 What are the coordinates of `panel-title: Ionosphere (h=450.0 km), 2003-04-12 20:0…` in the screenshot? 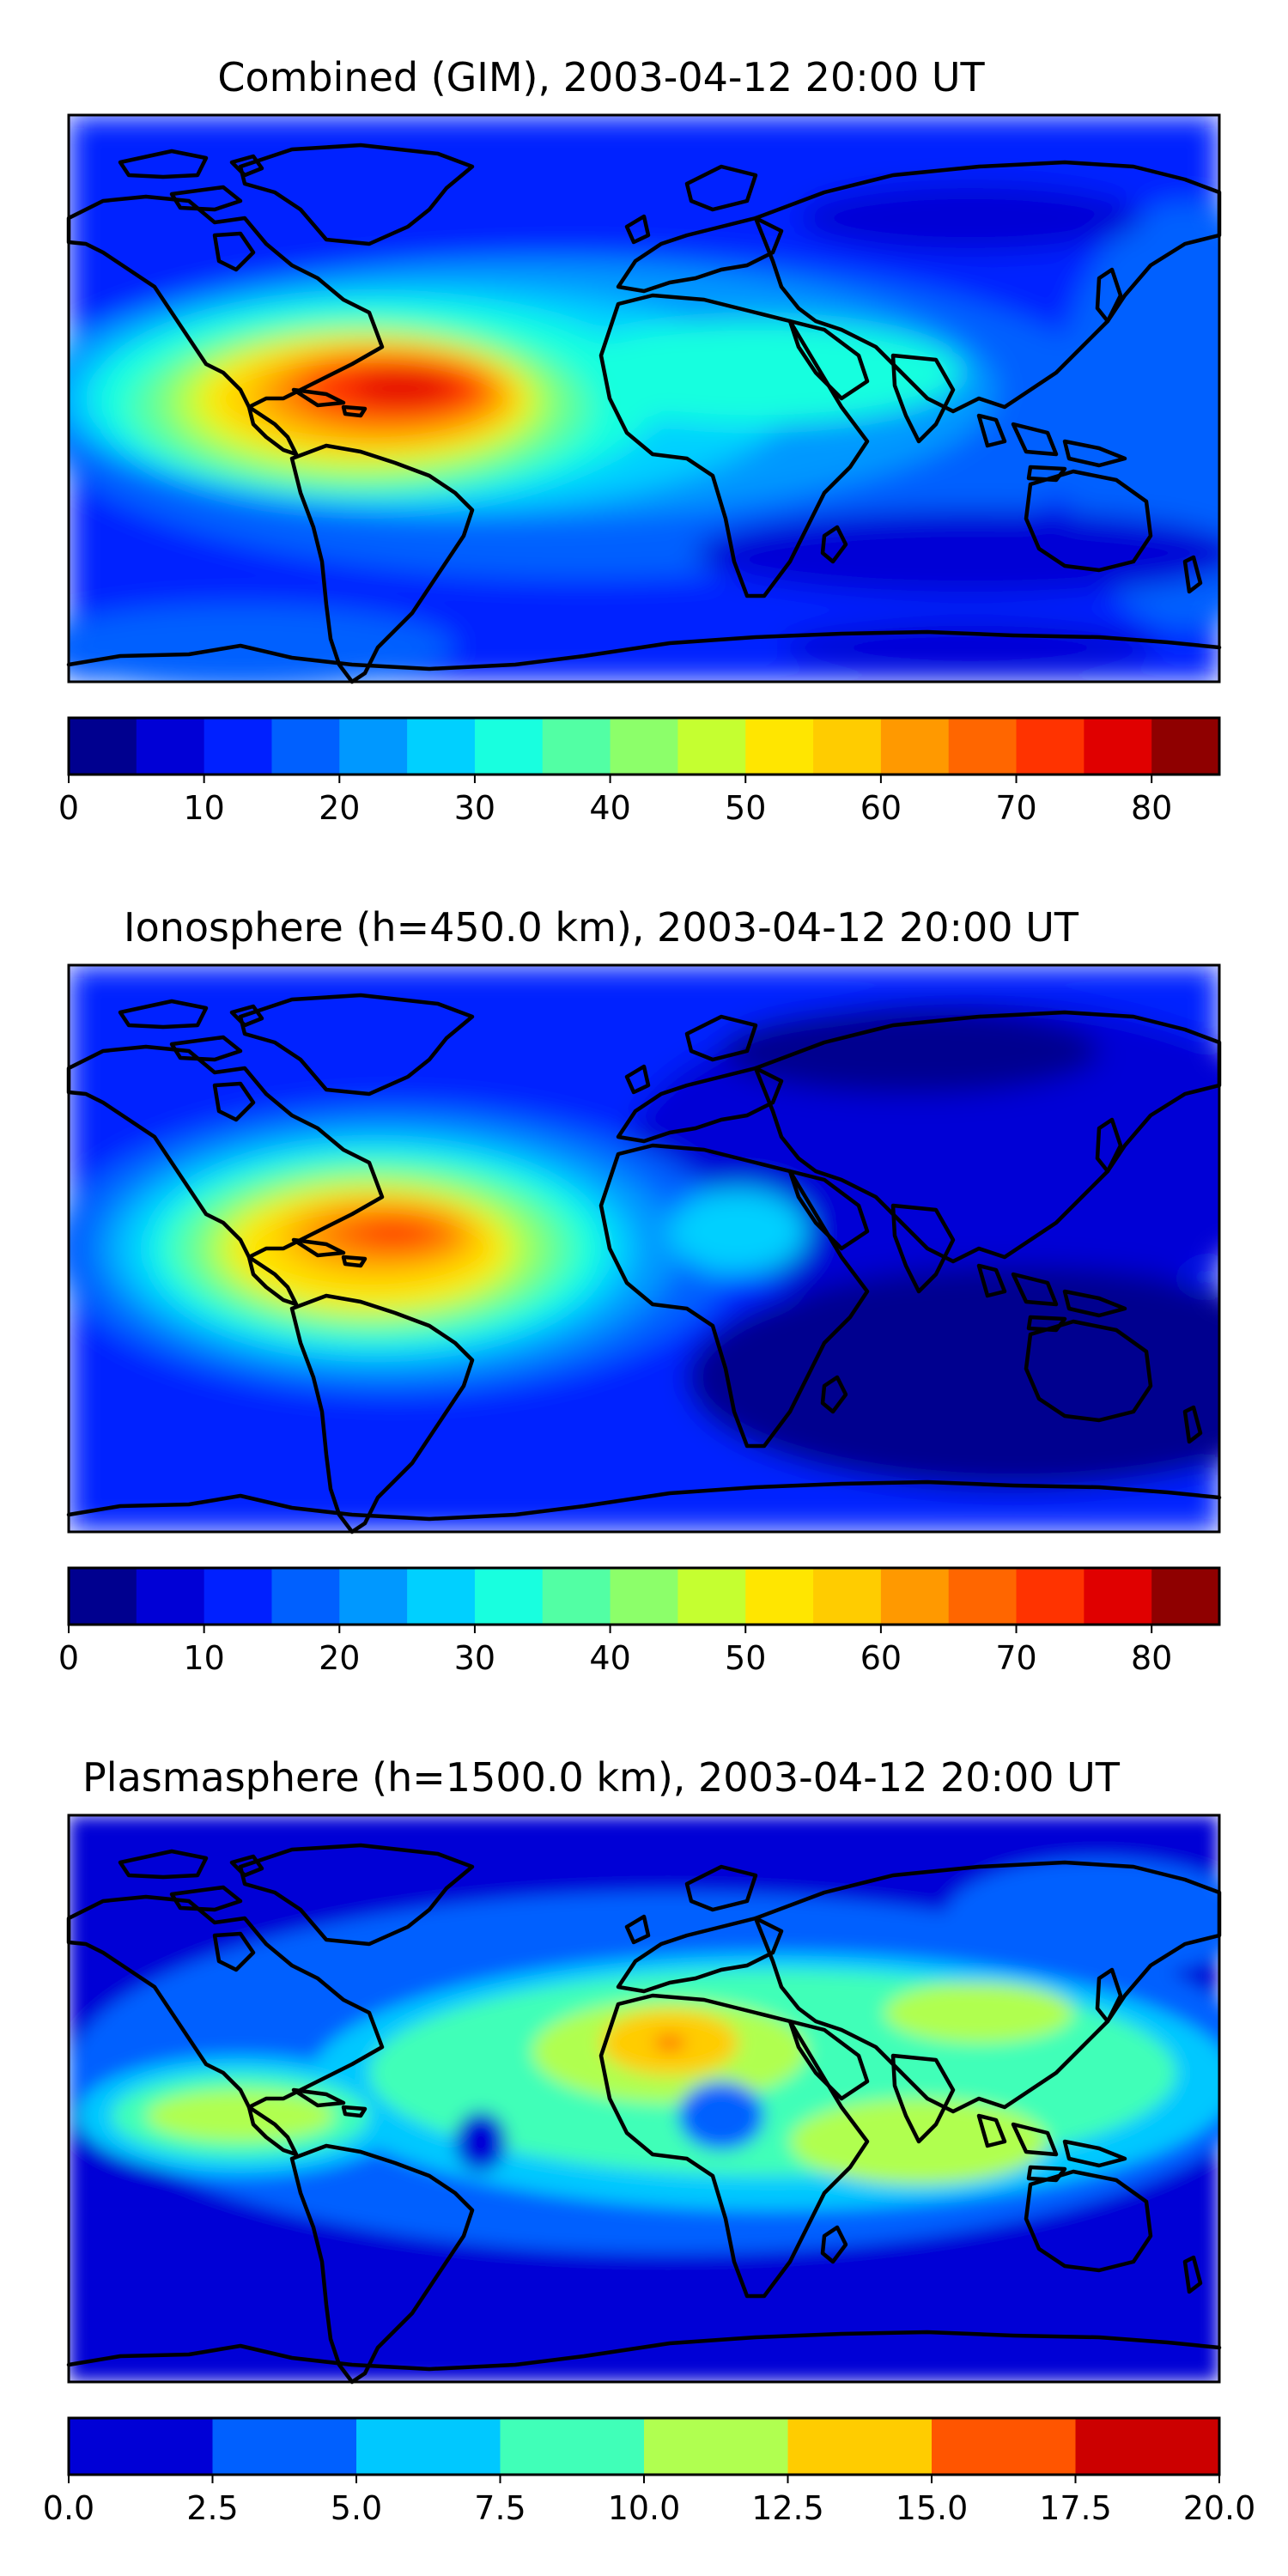 It's located at (601, 928).